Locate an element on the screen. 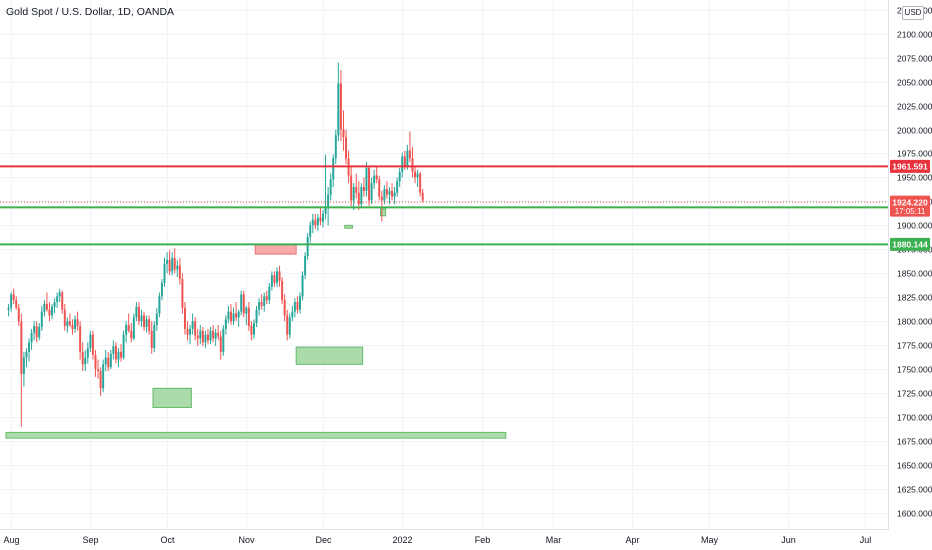  y-tick-label: 1800.000 is located at coordinates (914, 322).